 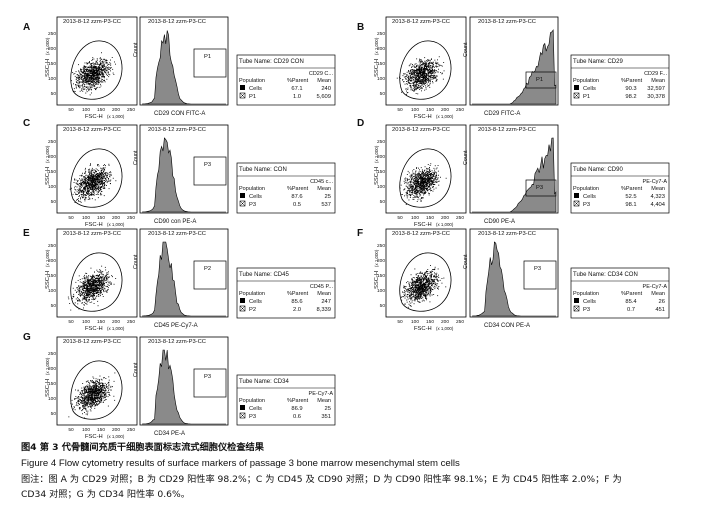 What do you see at coordinates (377, 176) in the screenshot?
I see `y-axis-label: SSC-H` at bounding box center [377, 176].